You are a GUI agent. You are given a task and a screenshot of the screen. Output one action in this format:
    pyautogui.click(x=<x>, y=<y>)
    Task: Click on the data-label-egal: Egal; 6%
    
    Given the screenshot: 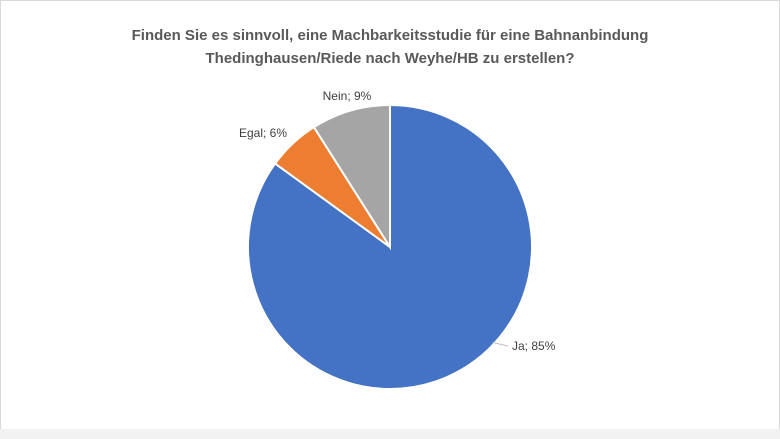 What is the action you would take?
    pyautogui.click(x=263, y=133)
    